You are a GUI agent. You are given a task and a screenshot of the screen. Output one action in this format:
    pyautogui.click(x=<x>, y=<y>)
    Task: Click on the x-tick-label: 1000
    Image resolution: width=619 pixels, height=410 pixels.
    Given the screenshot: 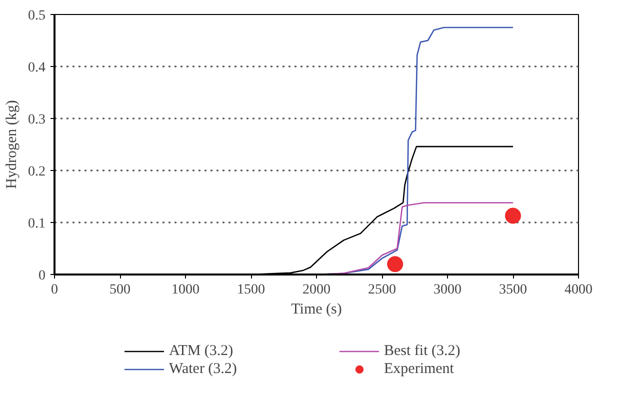 What is the action you would take?
    pyautogui.click(x=186, y=290)
    